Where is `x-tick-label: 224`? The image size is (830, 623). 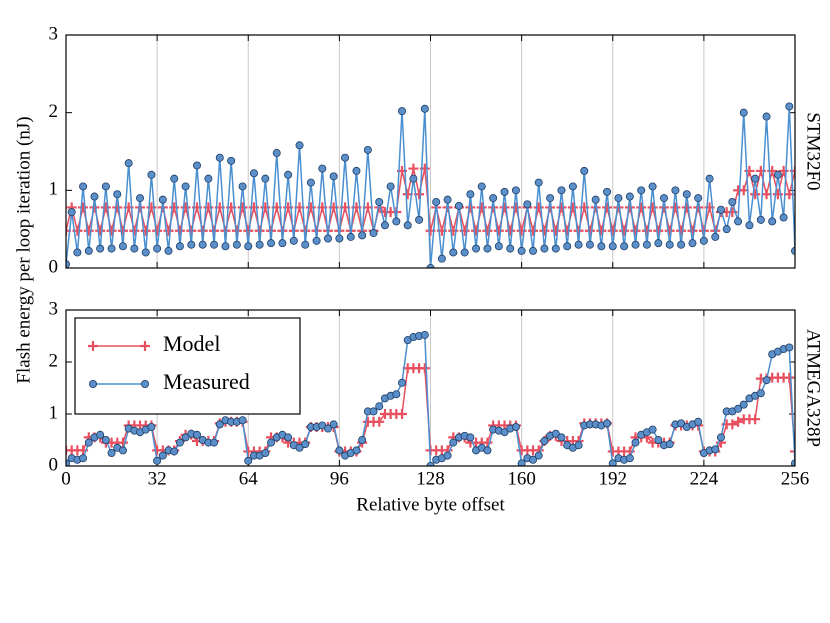 x-tick-label: 224 is located at coordinates (704, 478).